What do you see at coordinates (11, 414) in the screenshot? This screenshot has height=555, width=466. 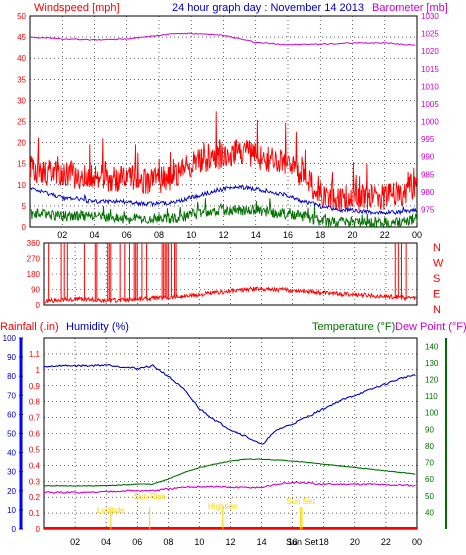 I see `humidity-tick-label: 60` at bounding box center [11, 414].